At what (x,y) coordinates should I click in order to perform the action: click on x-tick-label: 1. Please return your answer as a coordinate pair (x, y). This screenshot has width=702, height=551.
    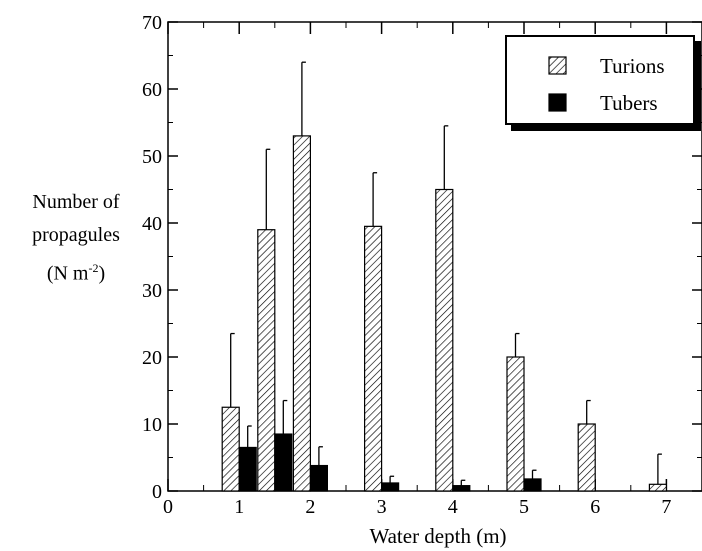
    Looking at the image, I should click on (239, 507).